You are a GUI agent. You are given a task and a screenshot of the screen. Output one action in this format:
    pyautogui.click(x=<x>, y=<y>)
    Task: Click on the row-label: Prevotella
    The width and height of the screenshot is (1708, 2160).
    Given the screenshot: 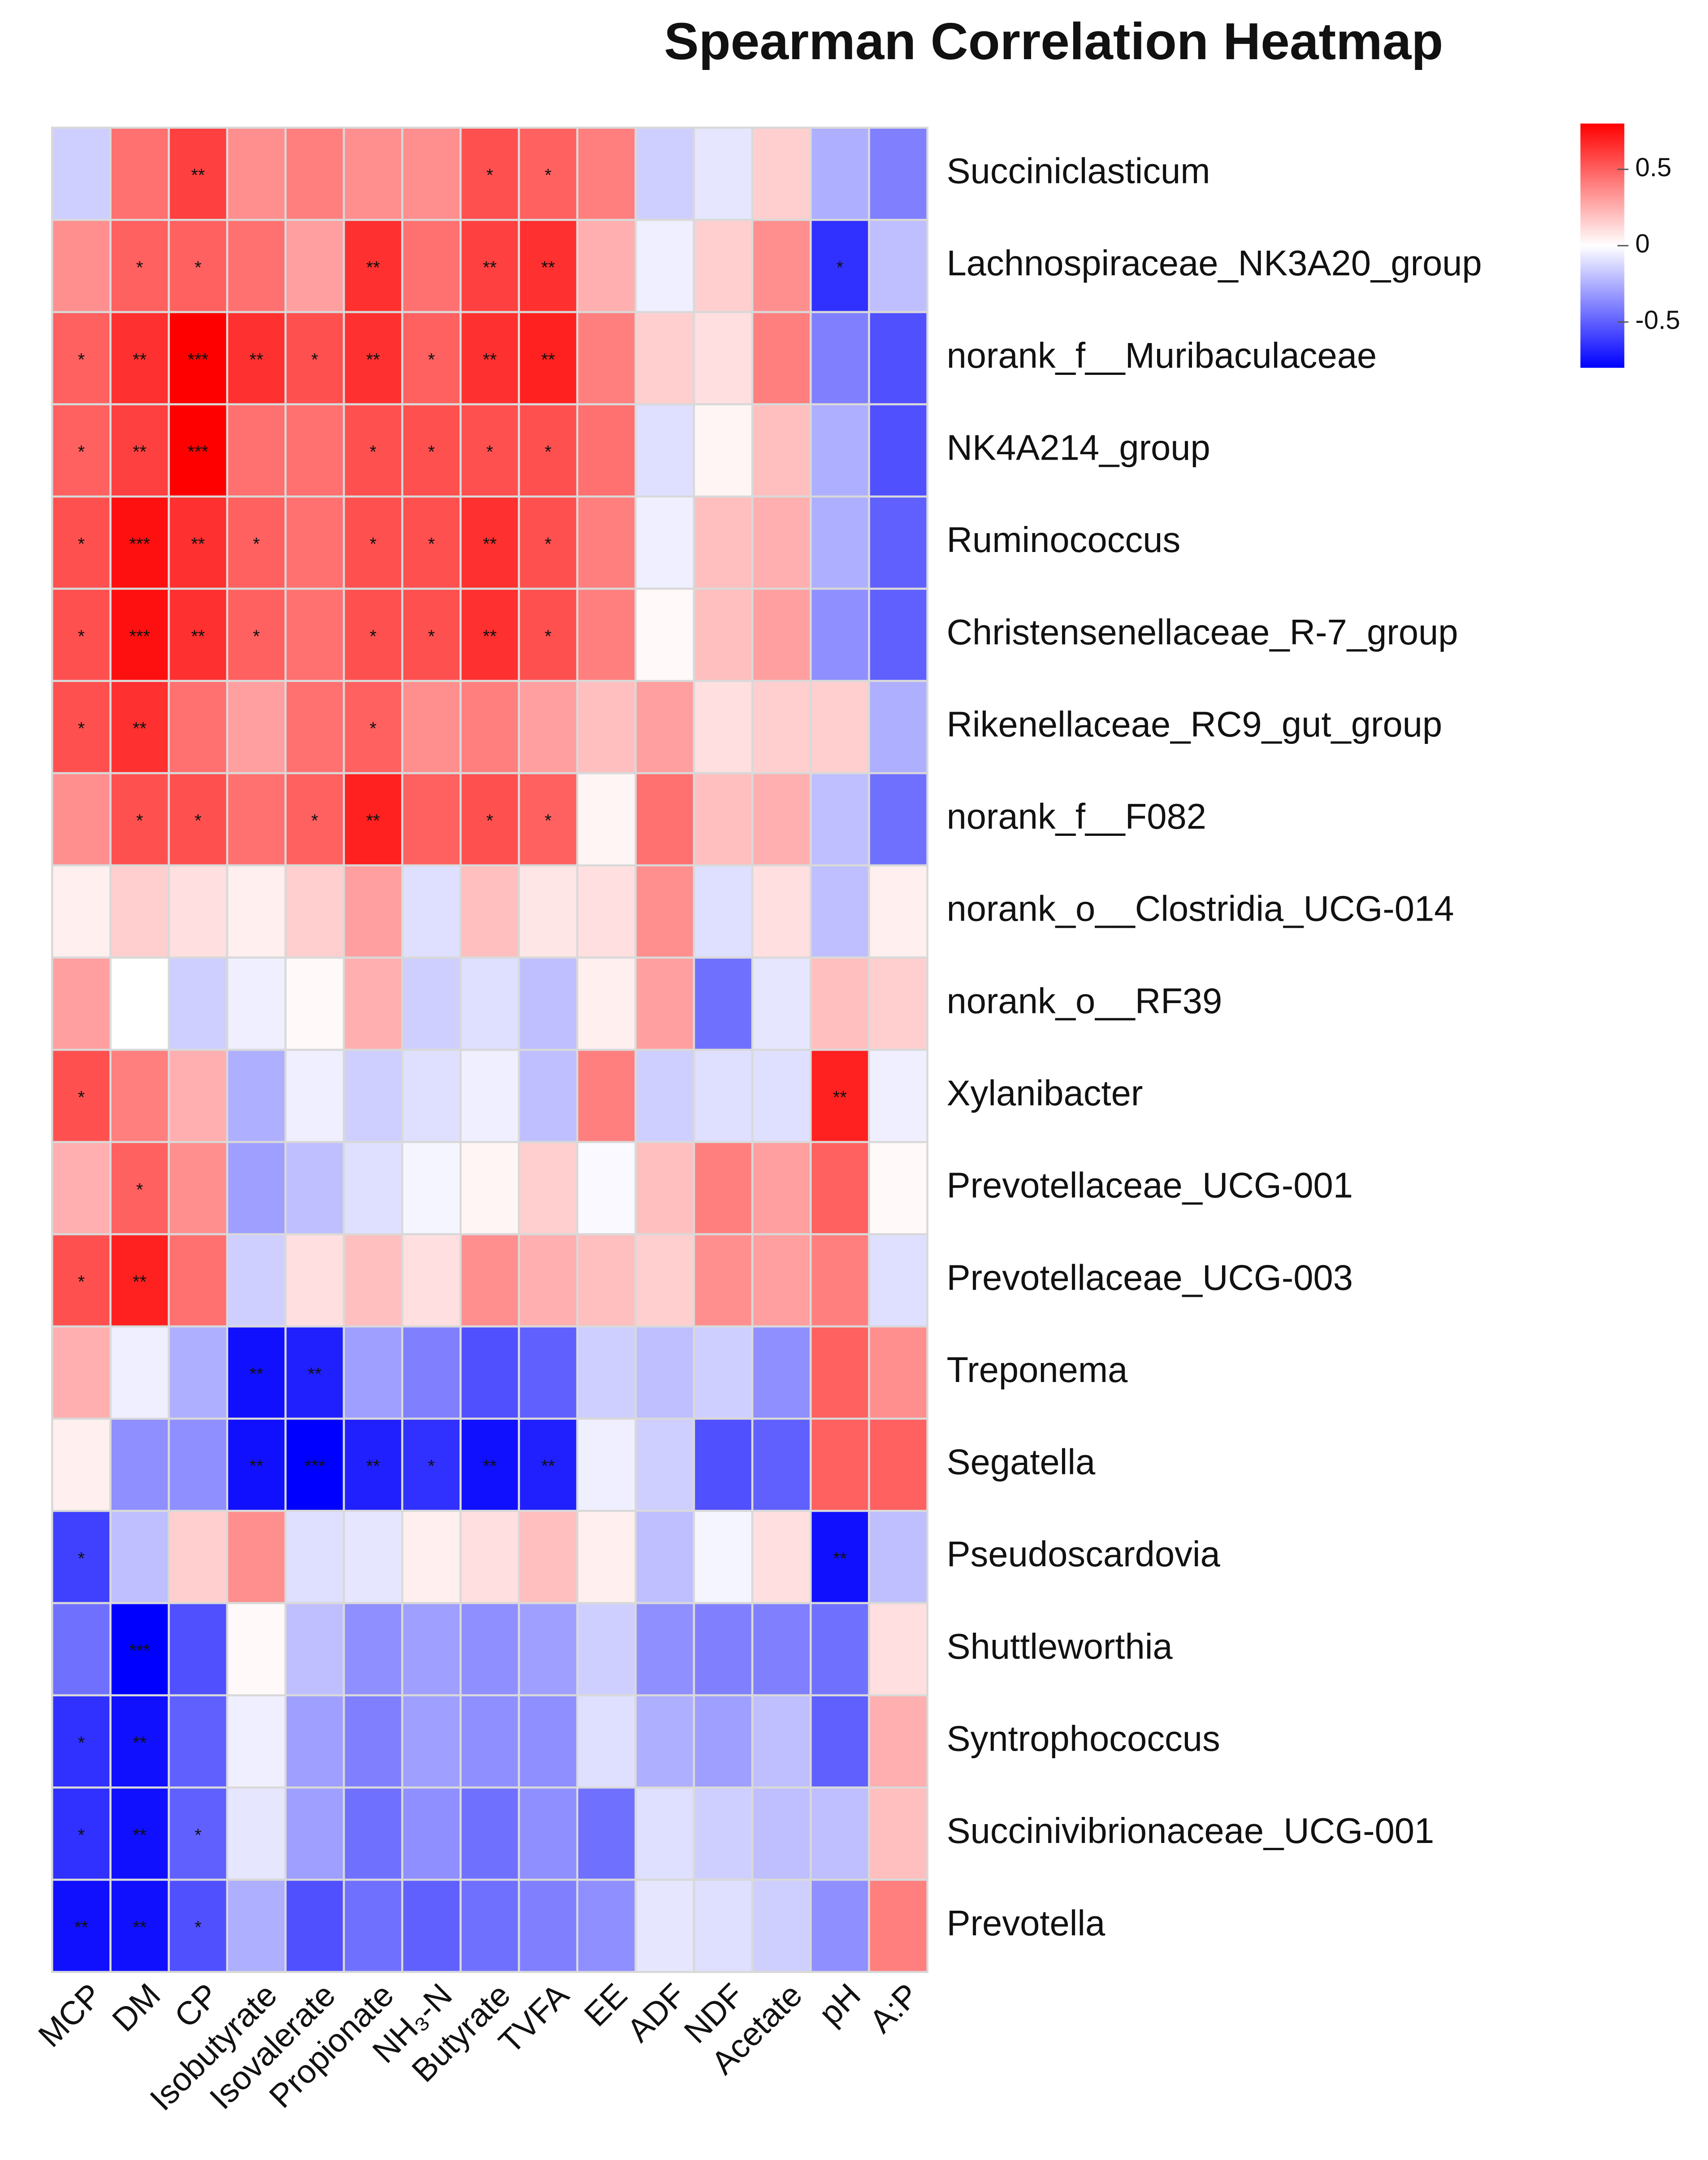 What is the action you would take?
    pyautogui.click(x=1026, y=1923)
    